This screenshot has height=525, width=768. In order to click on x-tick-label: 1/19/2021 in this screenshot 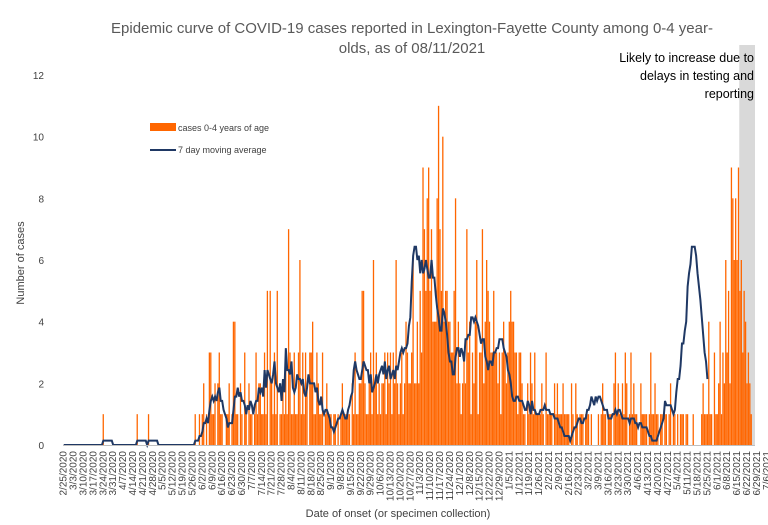, I will do `click(529, 473)`.